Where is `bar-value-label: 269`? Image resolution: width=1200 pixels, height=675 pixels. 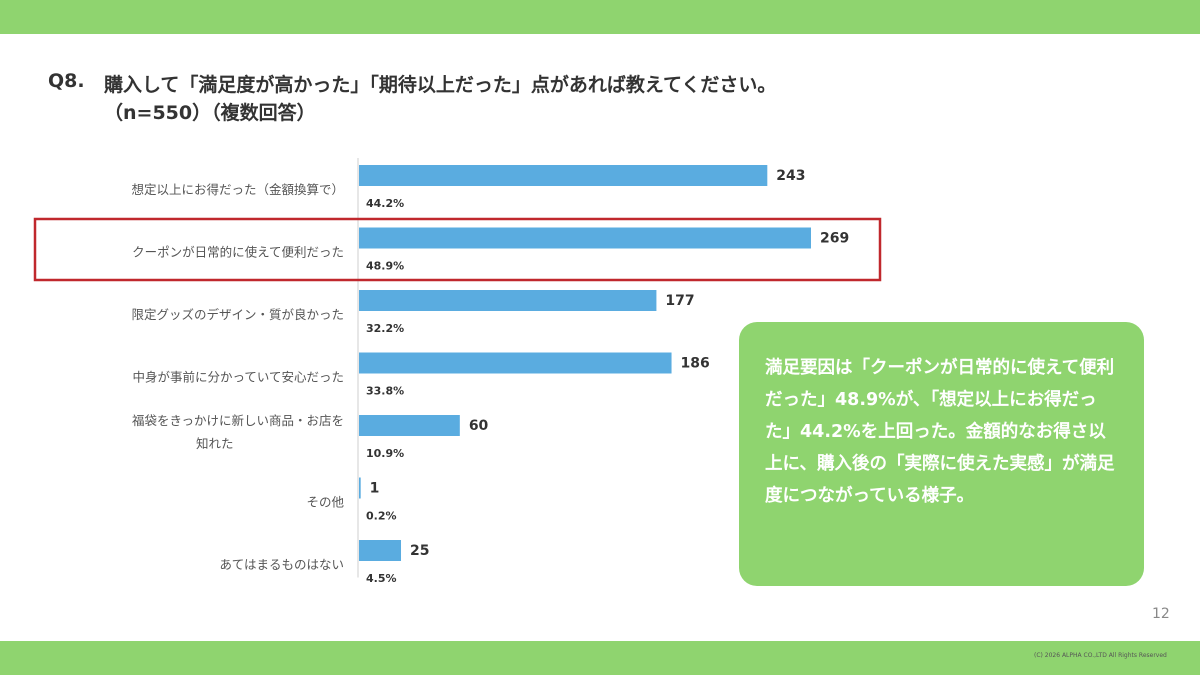 bar-value-label: 269 is located at coordinates (834, 239).